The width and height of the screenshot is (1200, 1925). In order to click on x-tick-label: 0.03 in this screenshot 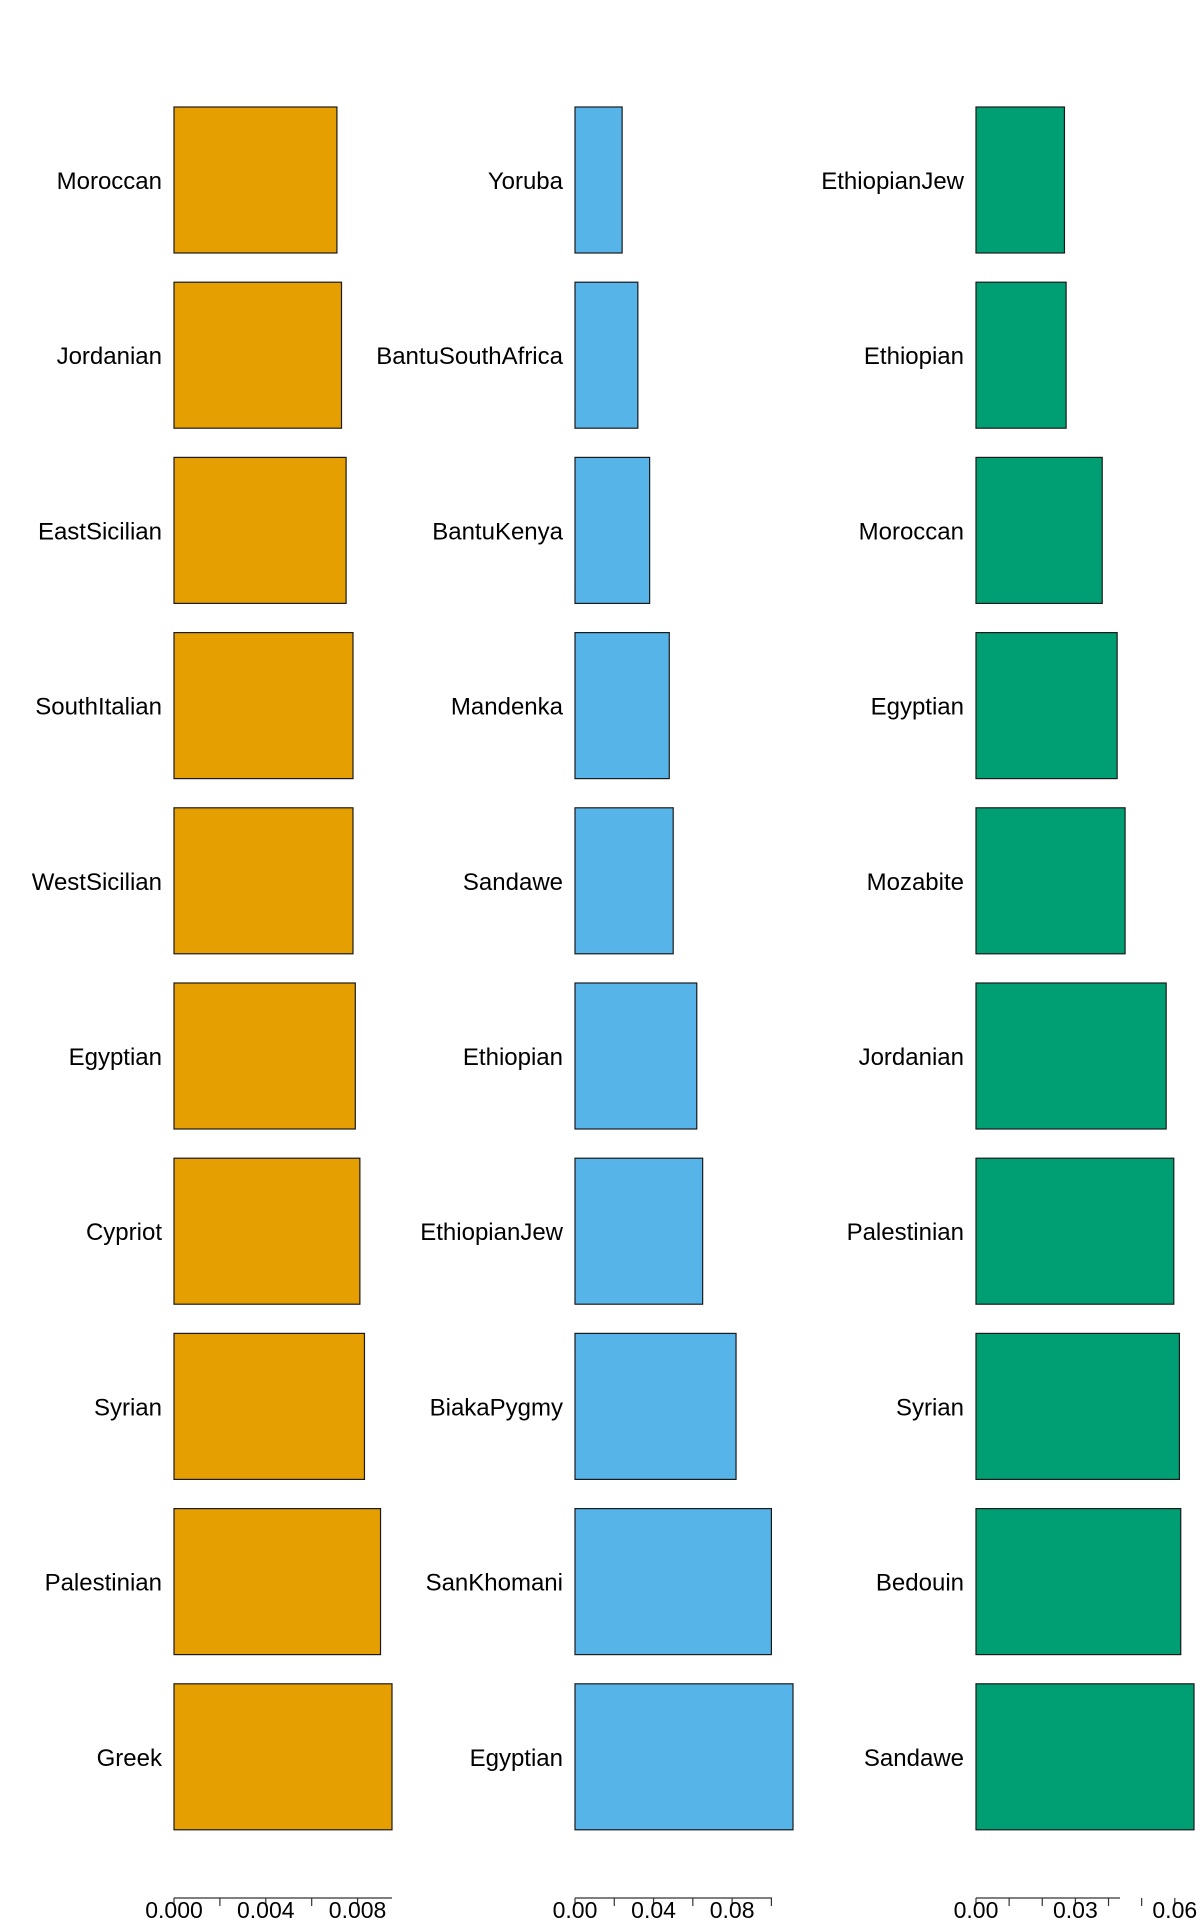, I will do `click(1075, 1908)`.